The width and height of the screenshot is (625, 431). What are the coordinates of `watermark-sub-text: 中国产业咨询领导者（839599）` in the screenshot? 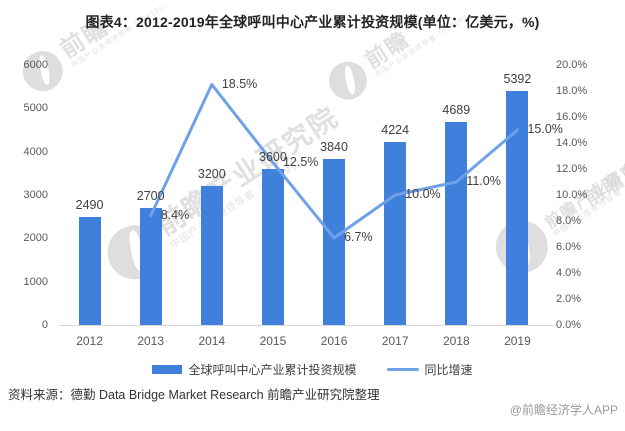 It's located at (121, 35).